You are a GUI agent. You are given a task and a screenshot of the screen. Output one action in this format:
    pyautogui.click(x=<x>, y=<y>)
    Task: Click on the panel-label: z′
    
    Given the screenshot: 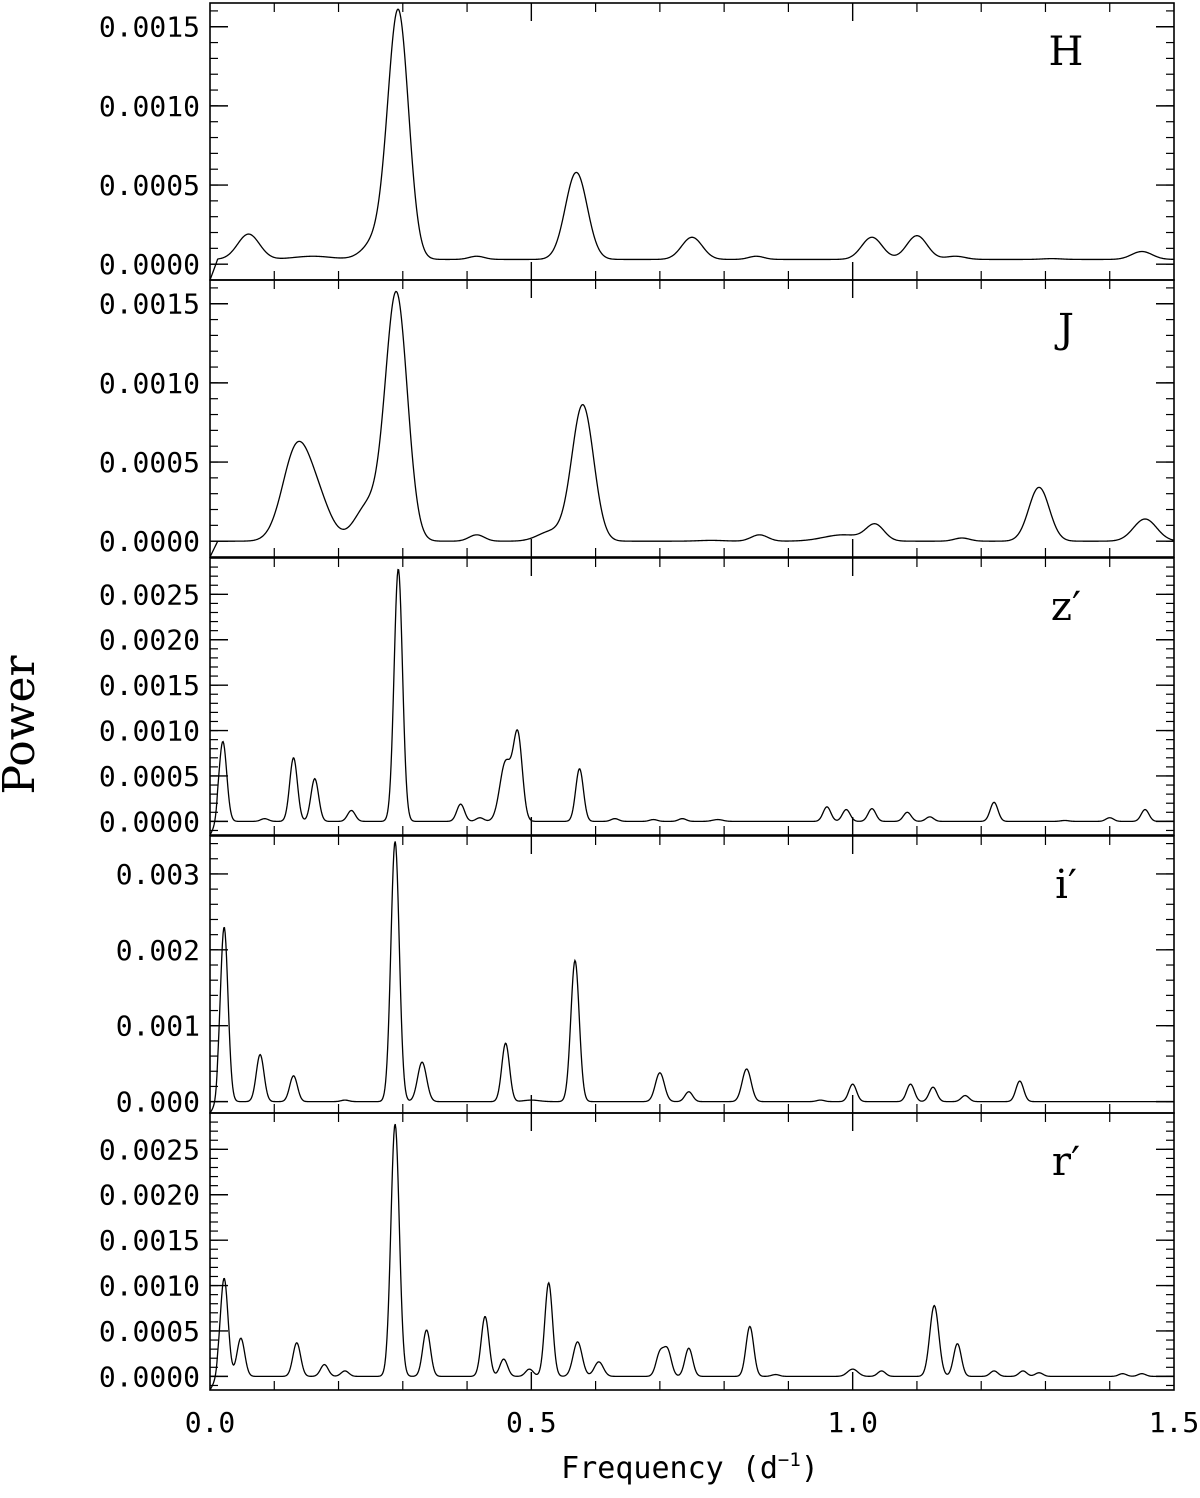 What is the action you would take?
    pyautogui.click(x=1066, y=607)
    